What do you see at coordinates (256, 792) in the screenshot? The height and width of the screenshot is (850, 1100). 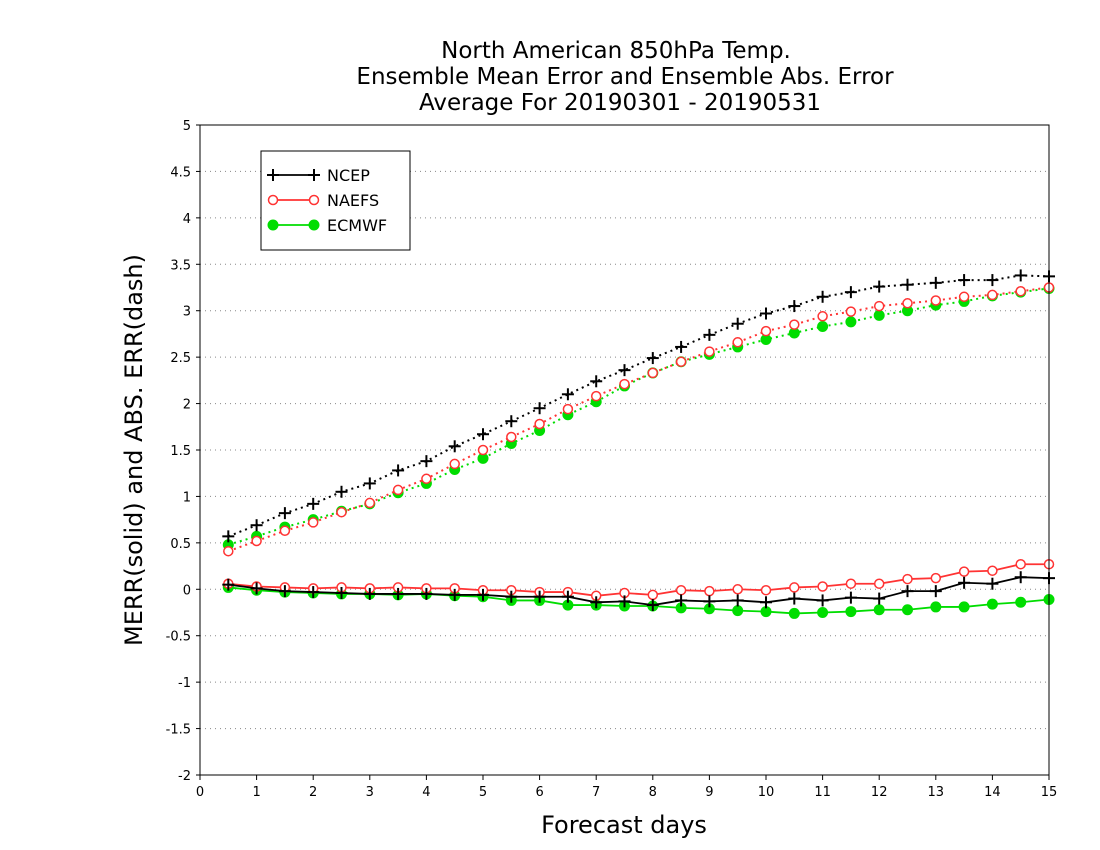 I see `x-tick-label: 1` at bounding box center [256, 792].